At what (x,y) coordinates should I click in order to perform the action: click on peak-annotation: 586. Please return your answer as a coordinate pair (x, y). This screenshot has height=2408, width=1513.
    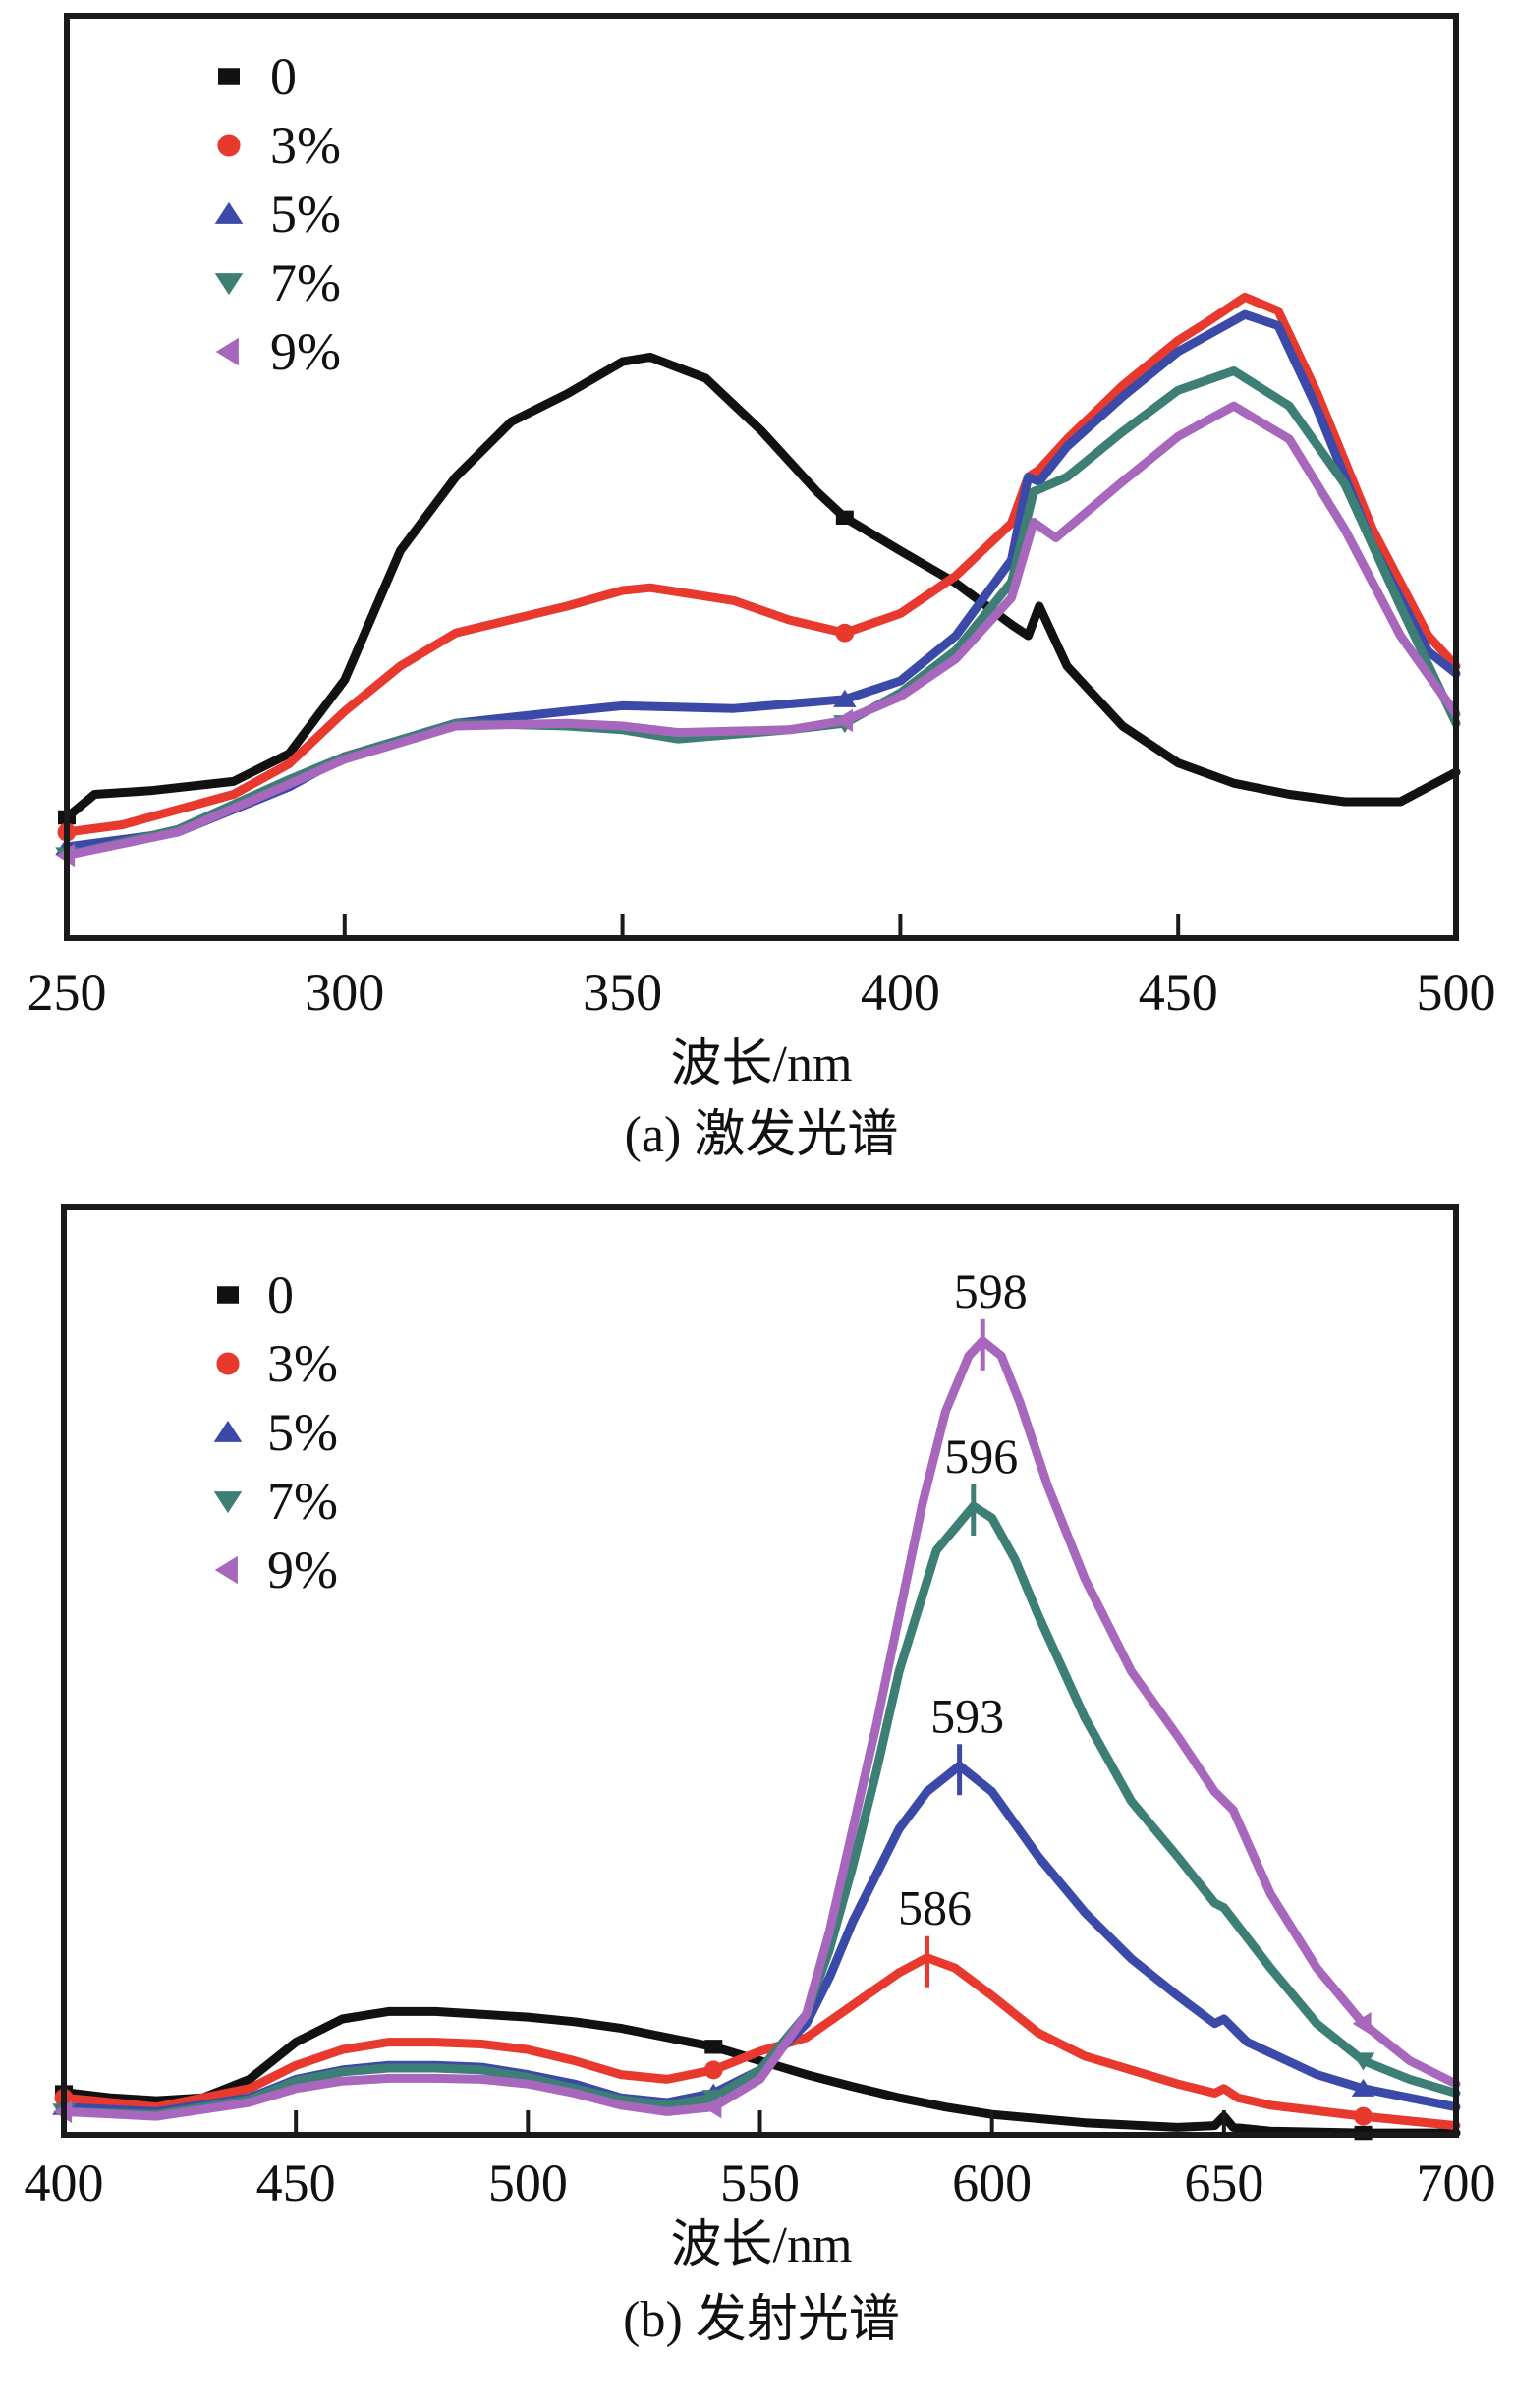
    Looking at the image, I should click on (935, 1934).